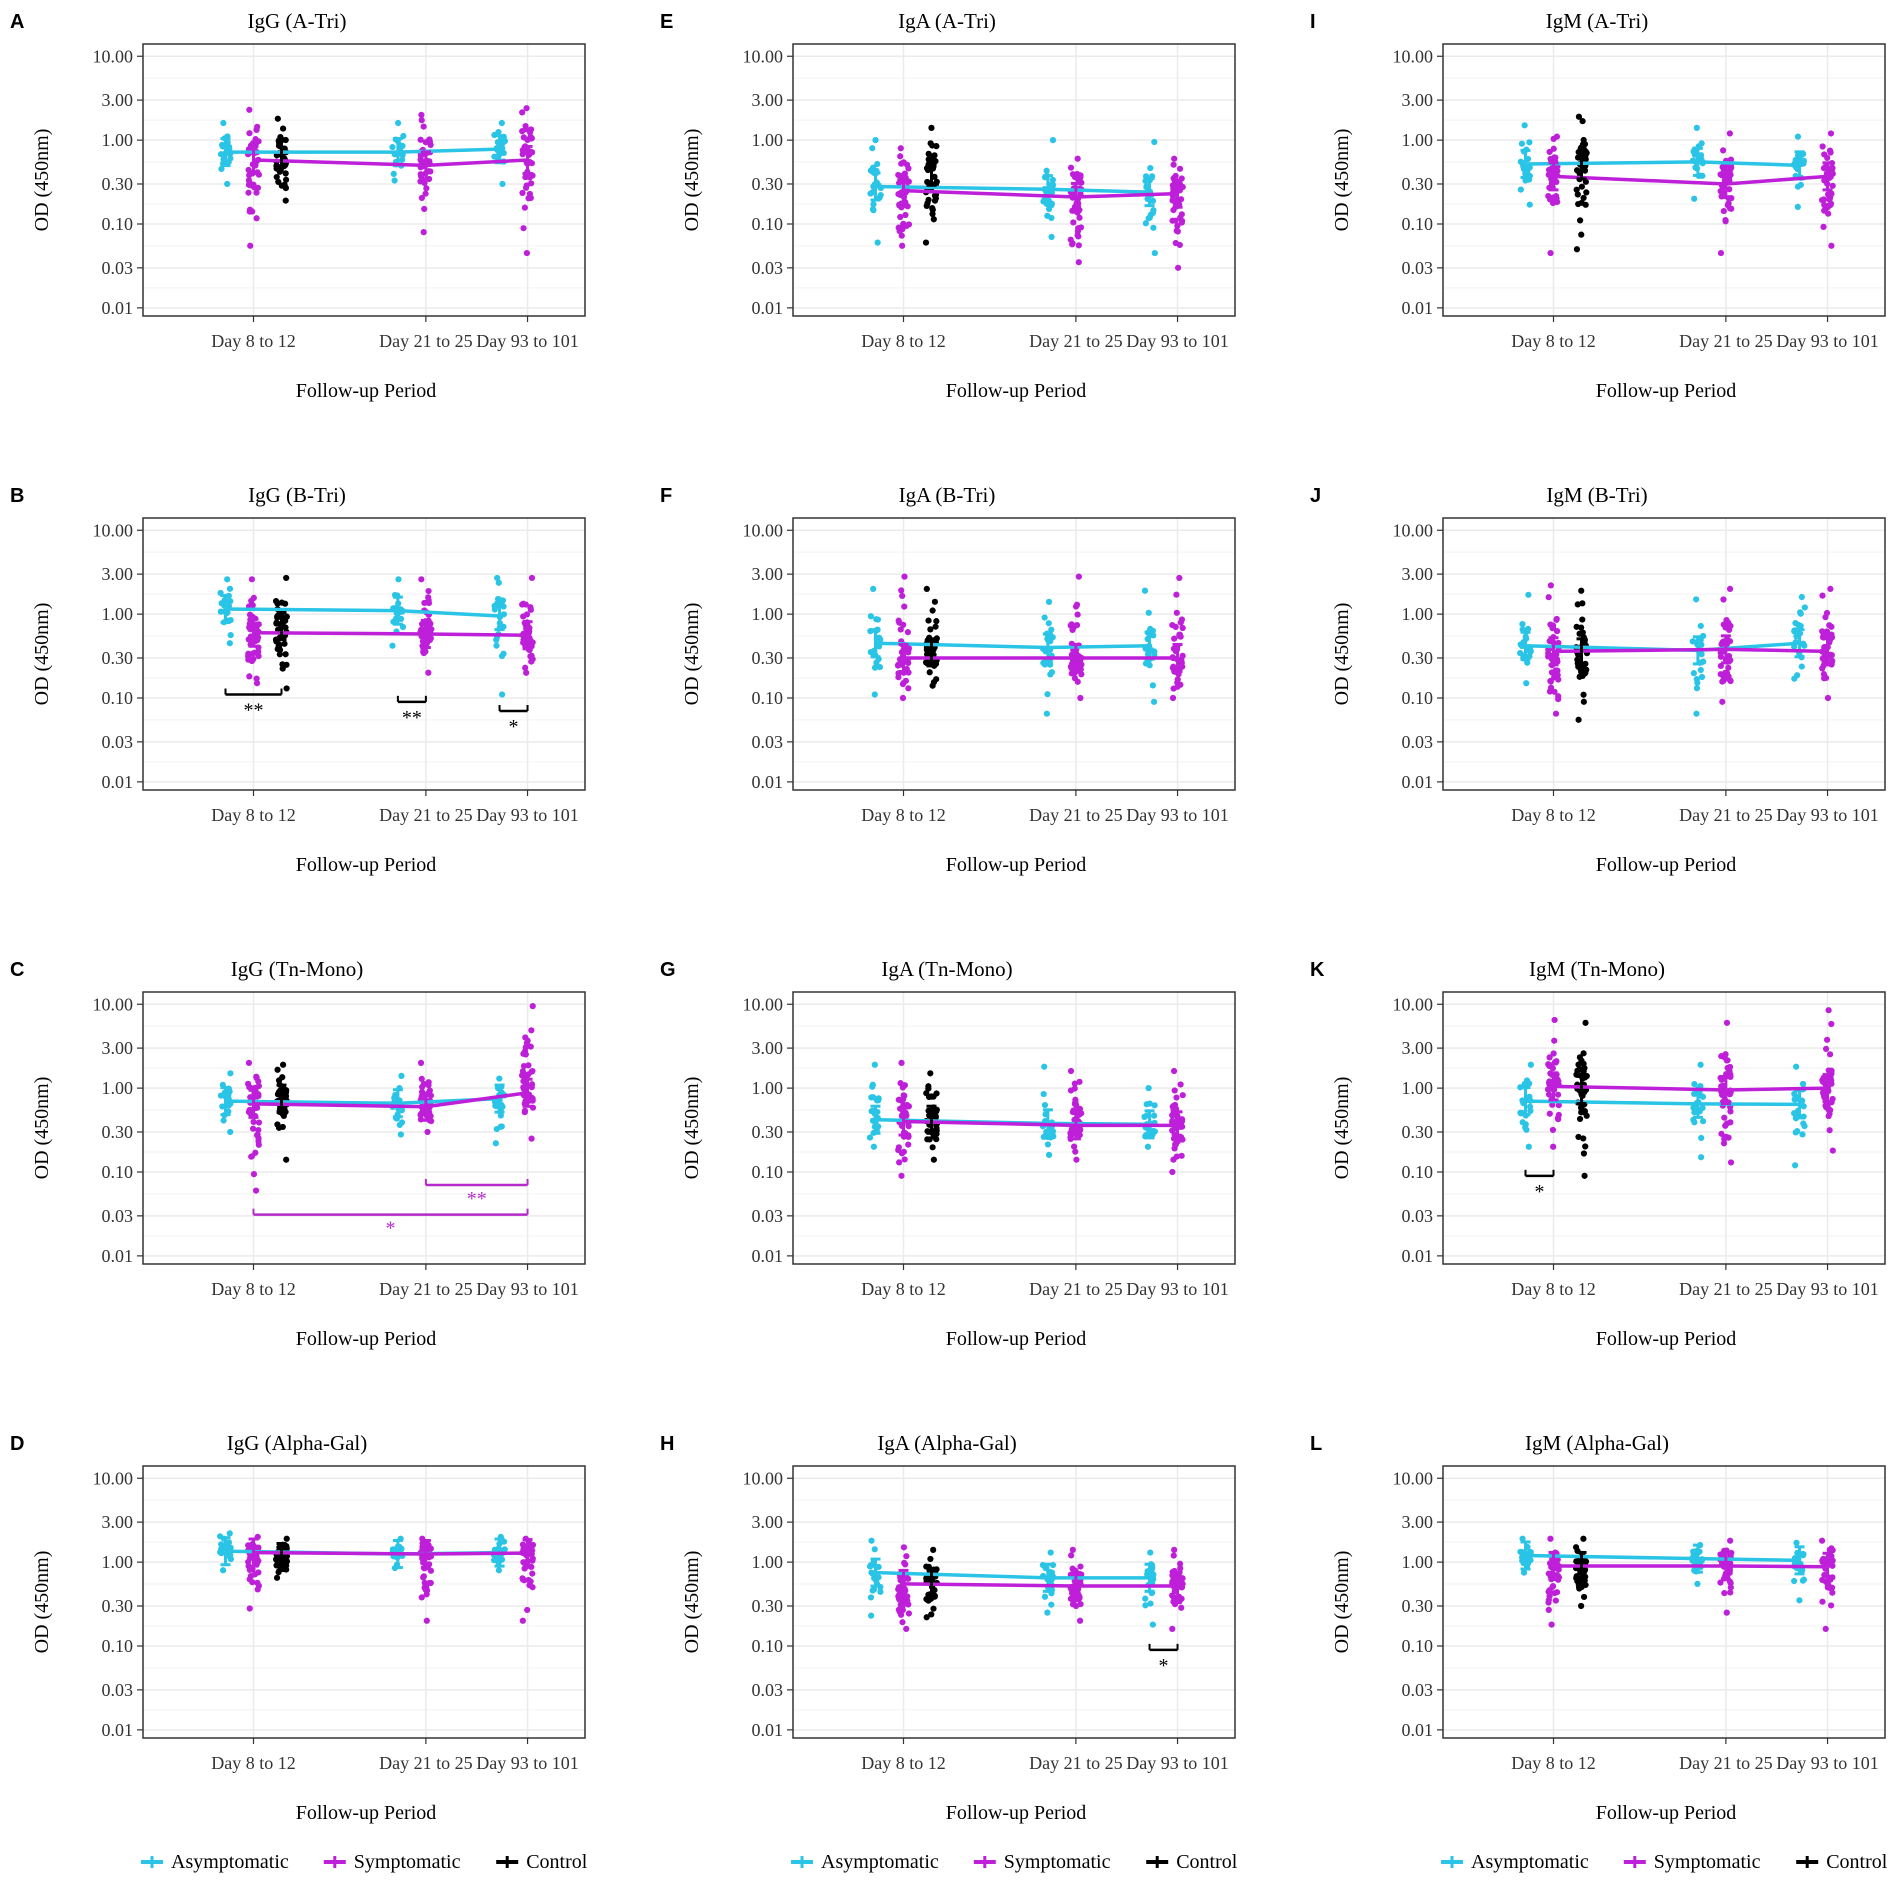  What do you see at coordinates (297, 21) in the screenshot?
I see `panel-title: IgG (A-Tri)` at bounding box center [297, 21].